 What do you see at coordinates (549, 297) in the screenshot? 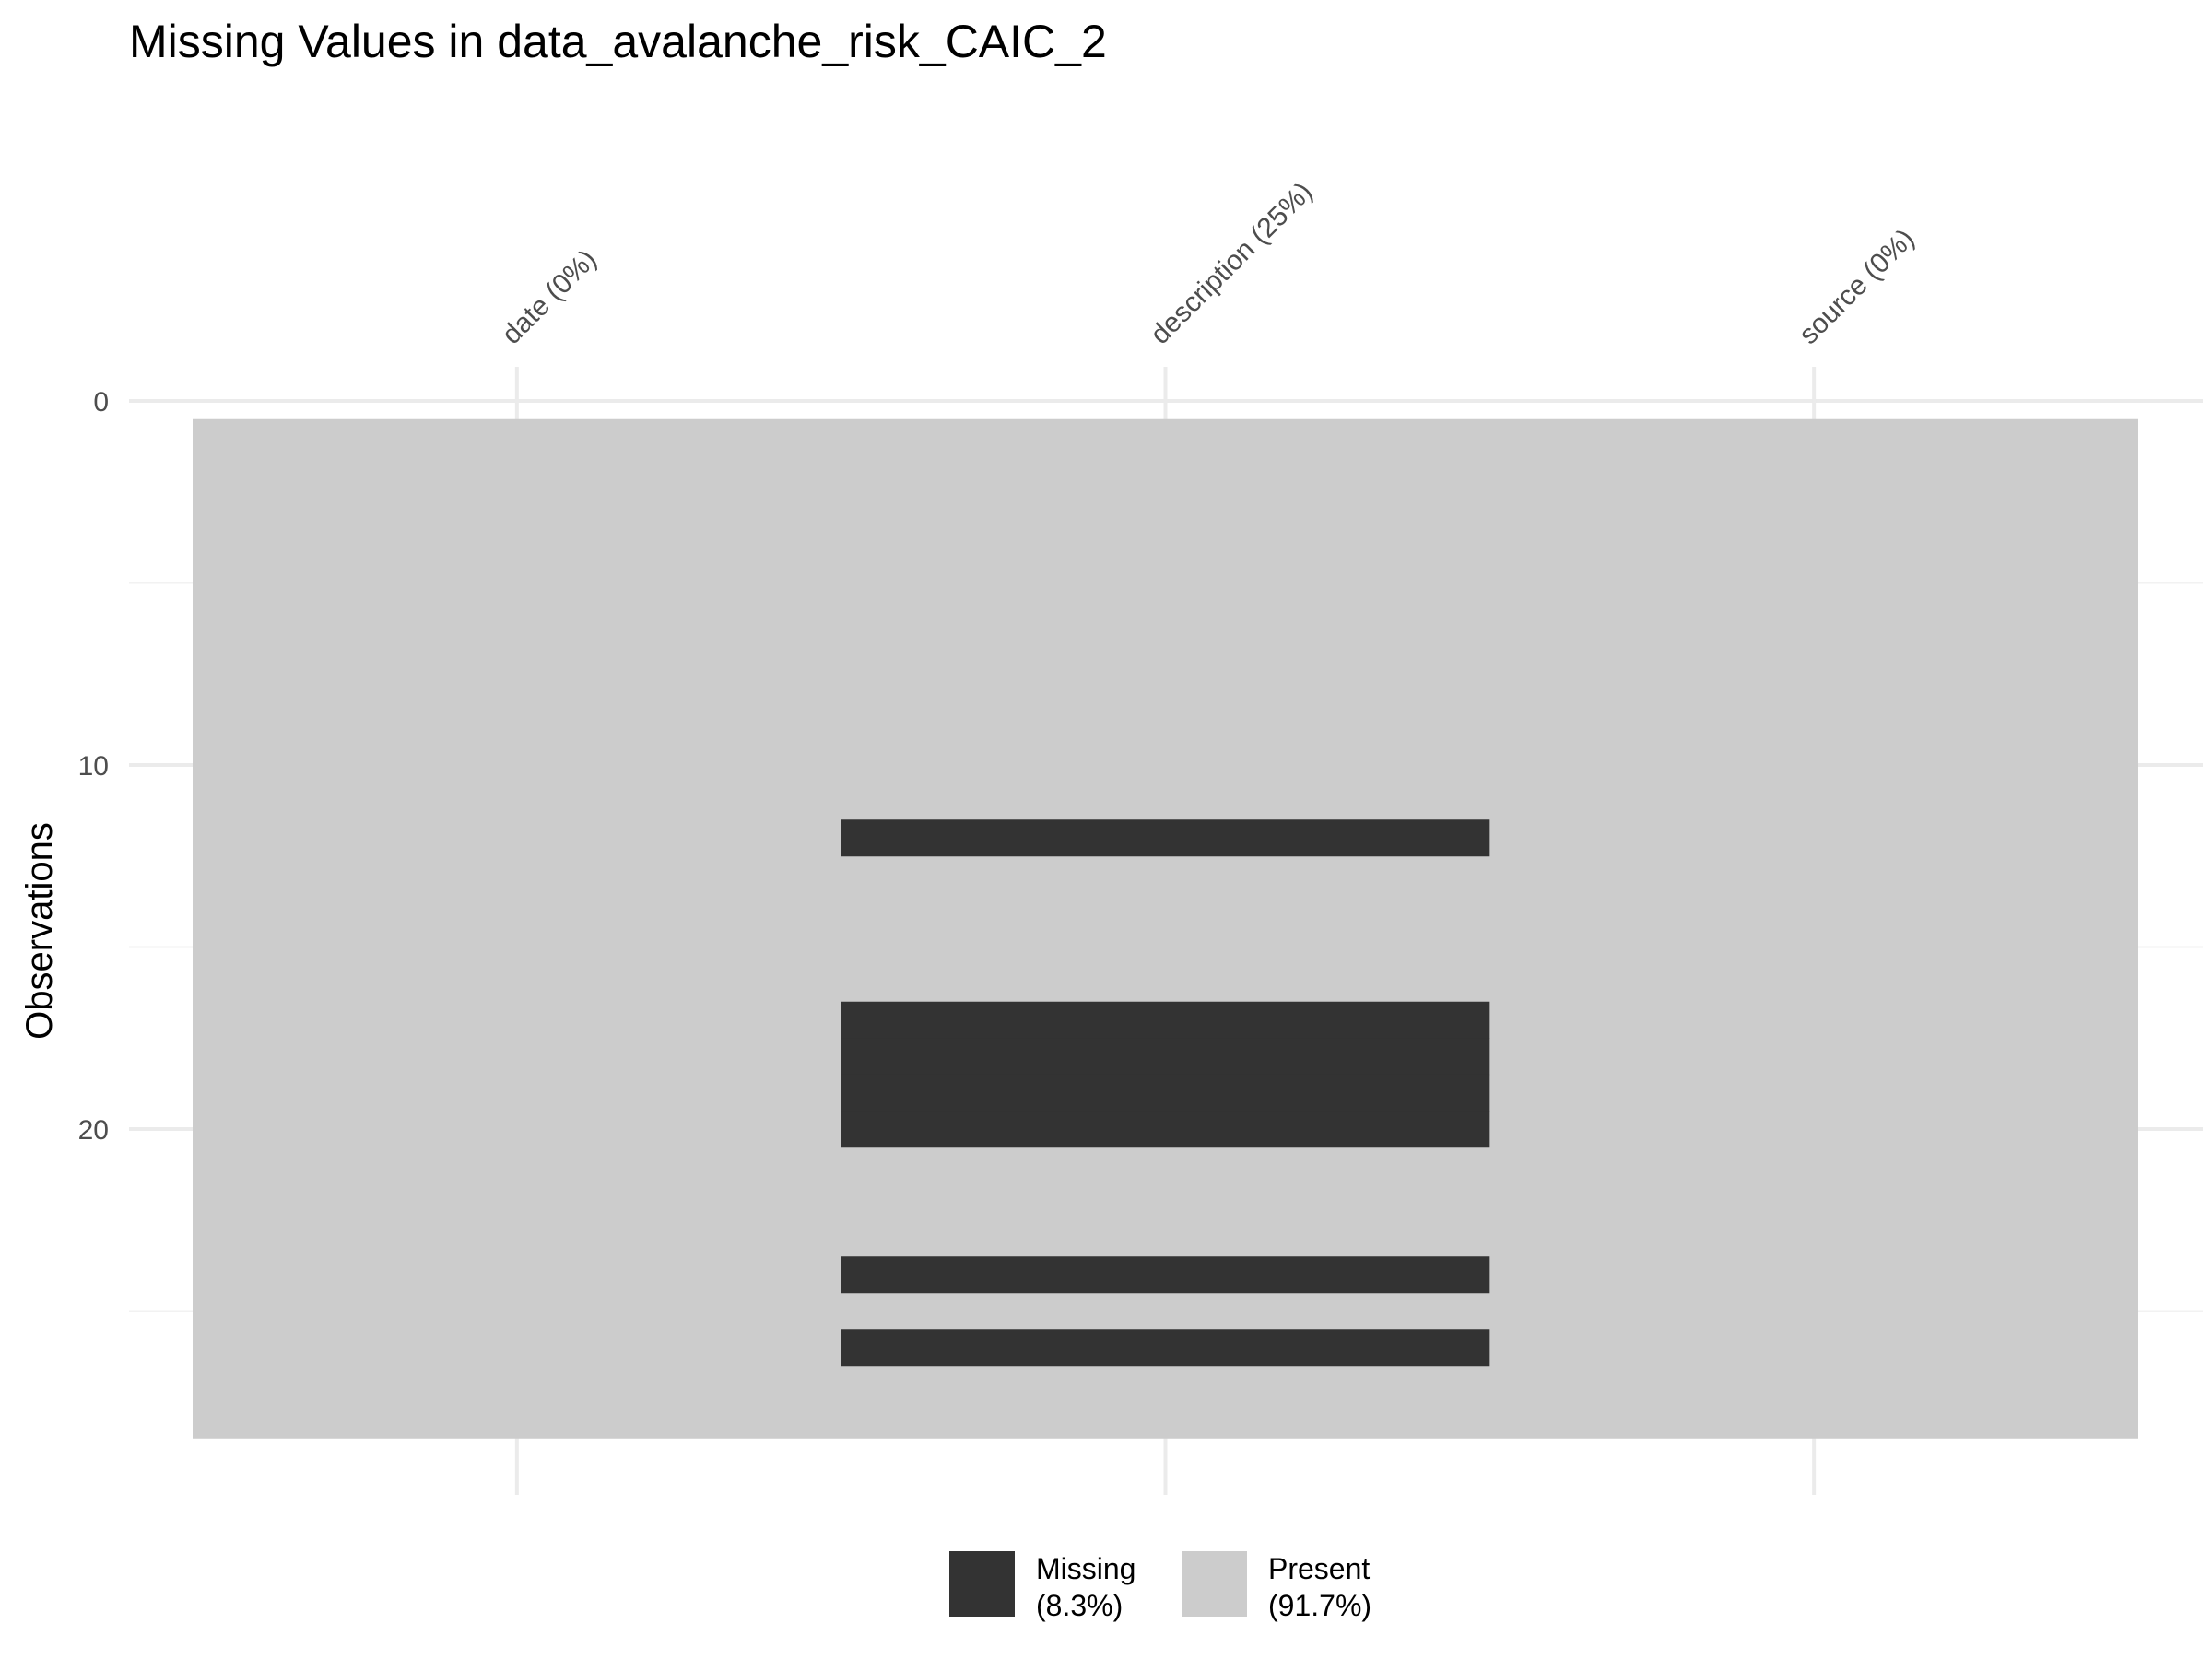
I see `x-tick-label-date: date (0%)` at bounding box center [549, 297].